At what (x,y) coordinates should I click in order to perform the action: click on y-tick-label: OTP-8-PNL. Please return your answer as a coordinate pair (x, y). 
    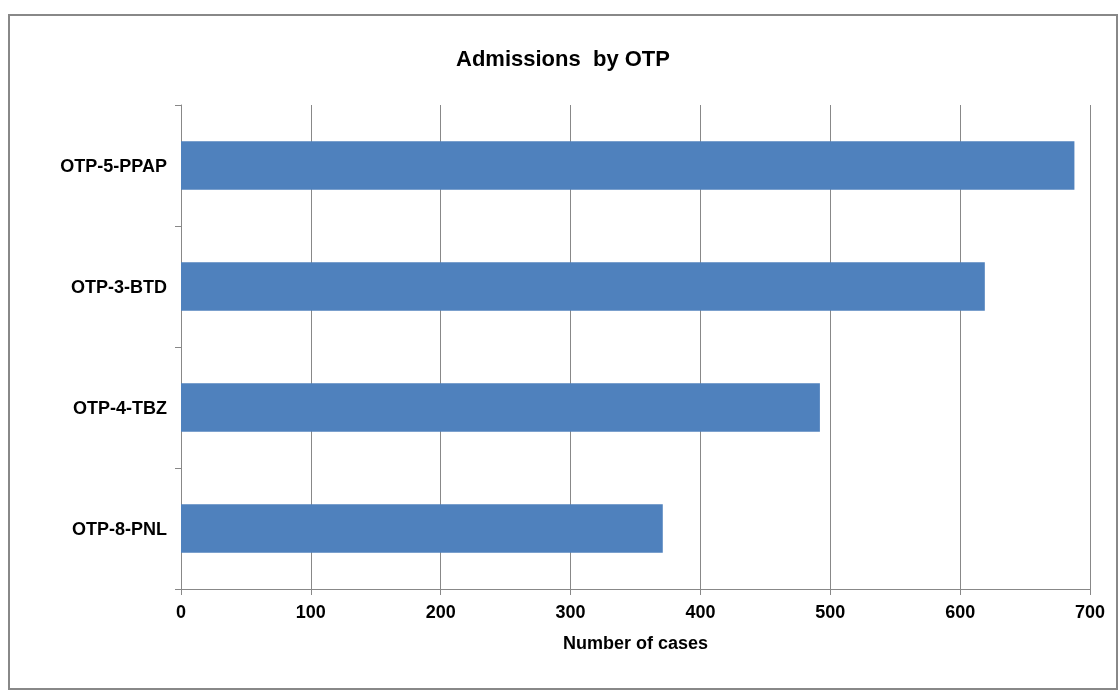
    Looking at the image, I should click on (119, 528).